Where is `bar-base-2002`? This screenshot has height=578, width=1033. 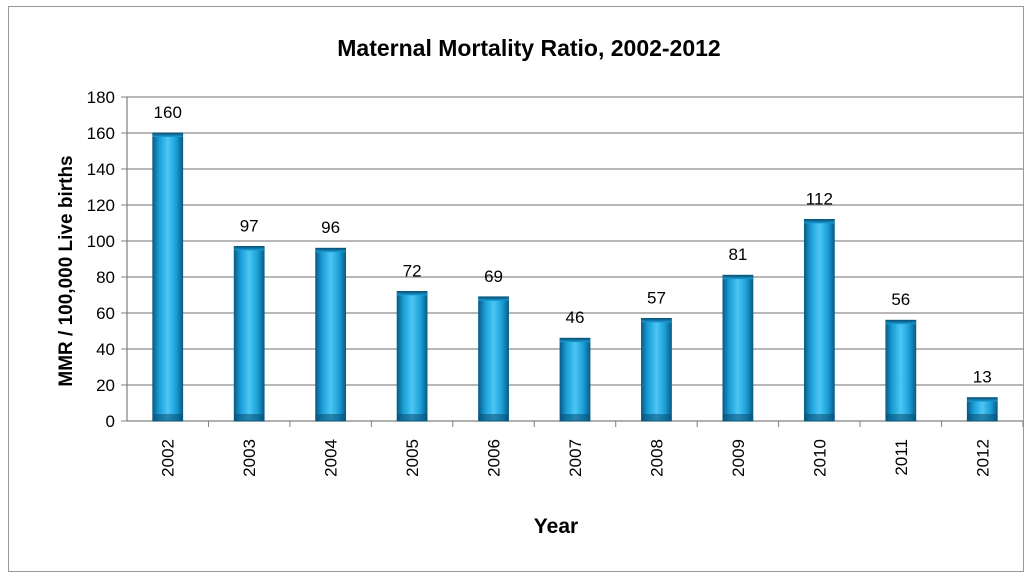
bar-base-2002 is located at coordinates (167, 417).